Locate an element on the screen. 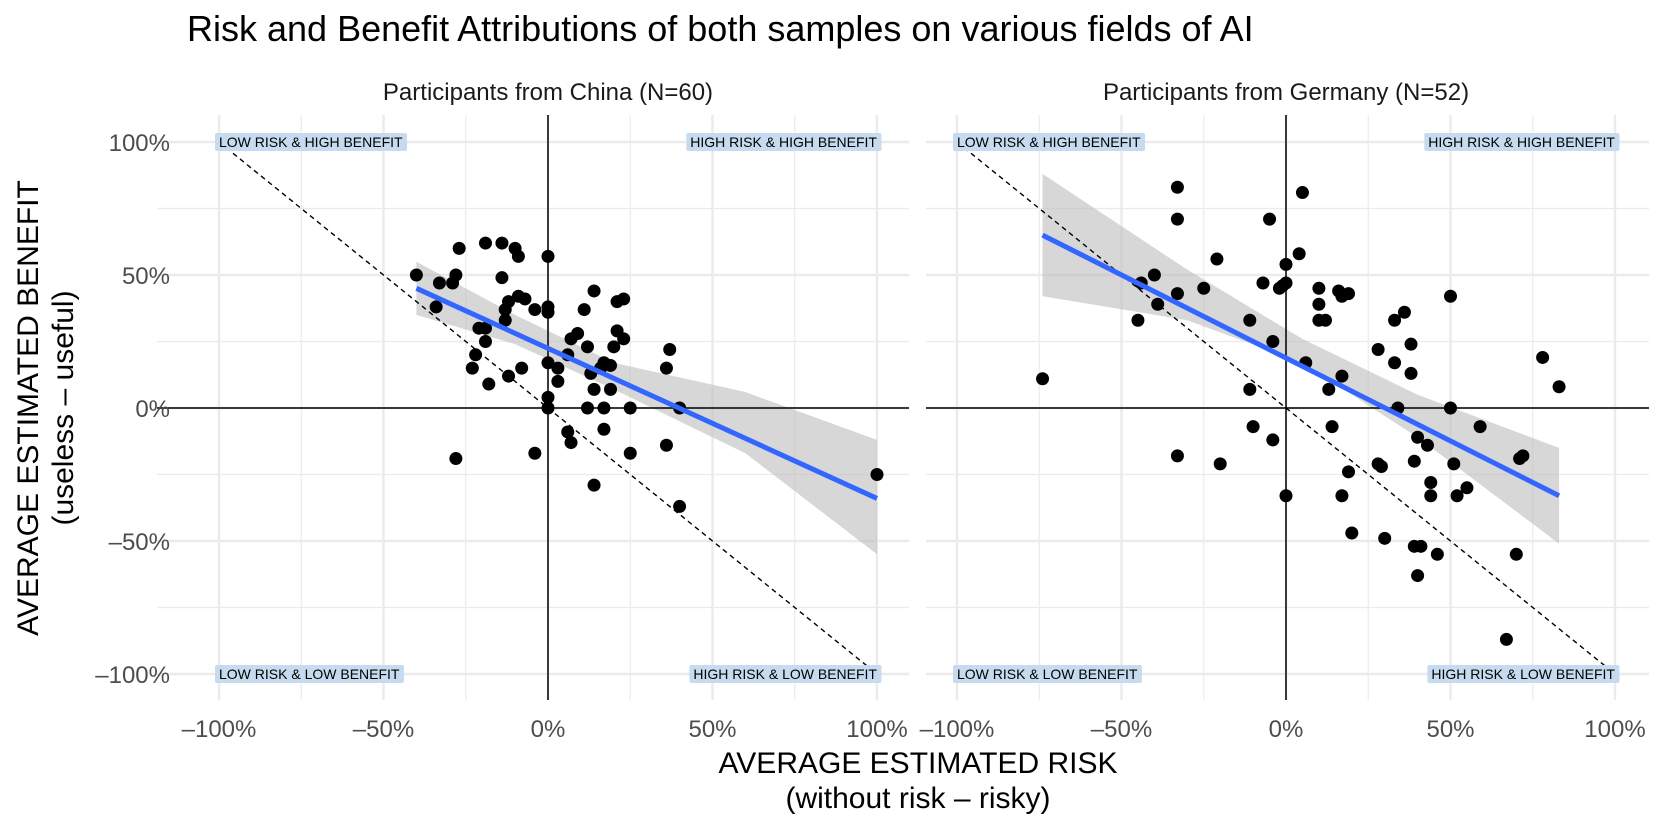 The width and height of the screenshot is (1661, 830). y-tick-label: –100% is located at coordinates (132, 675).